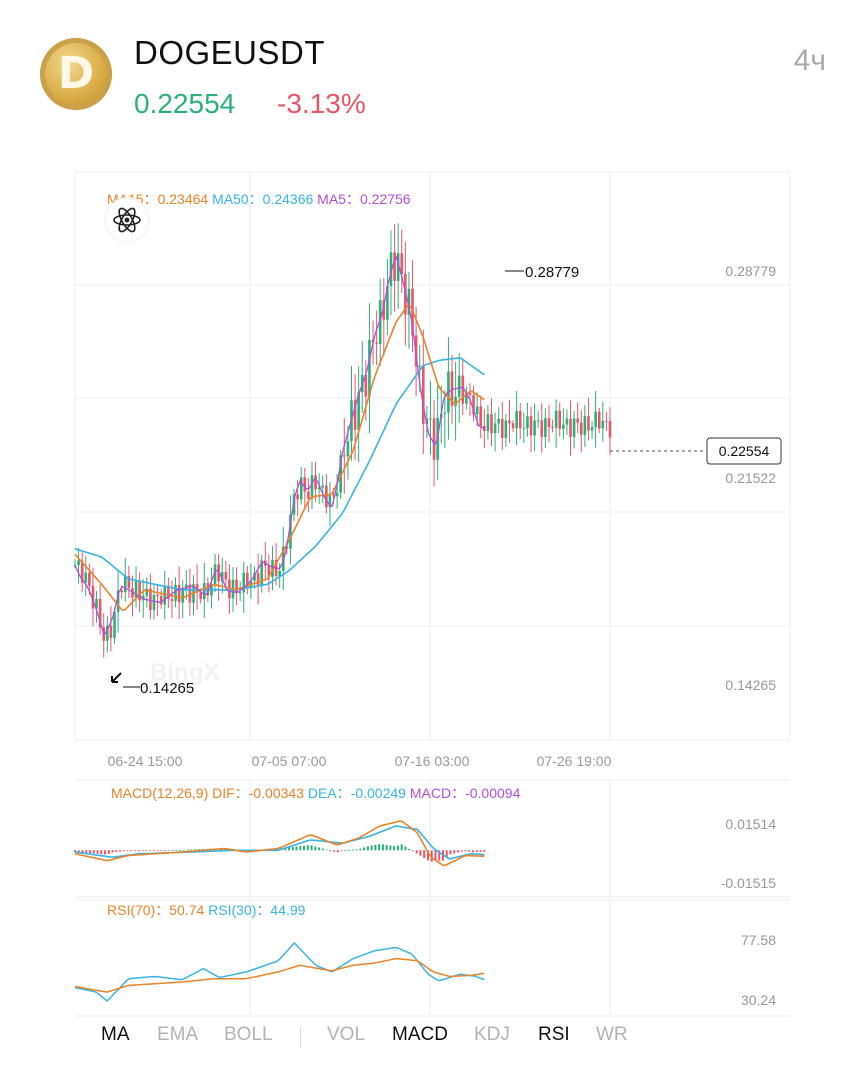 Image resolution: width=864 pixels, height=1073 pixels. I want to click on macd-axis-label: -0.01515, so click(748, 883).